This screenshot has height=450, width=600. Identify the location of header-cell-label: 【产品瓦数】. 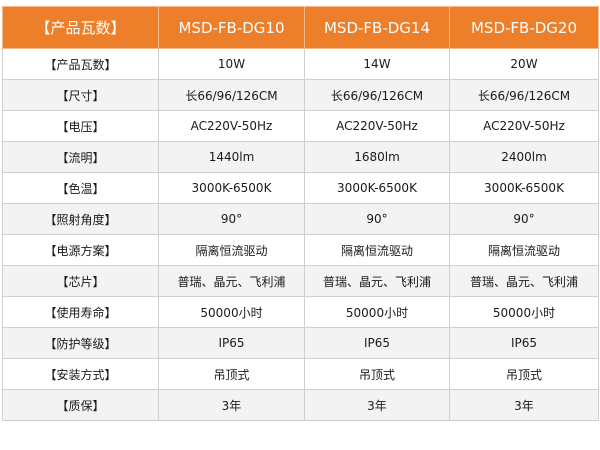
(80, 27).